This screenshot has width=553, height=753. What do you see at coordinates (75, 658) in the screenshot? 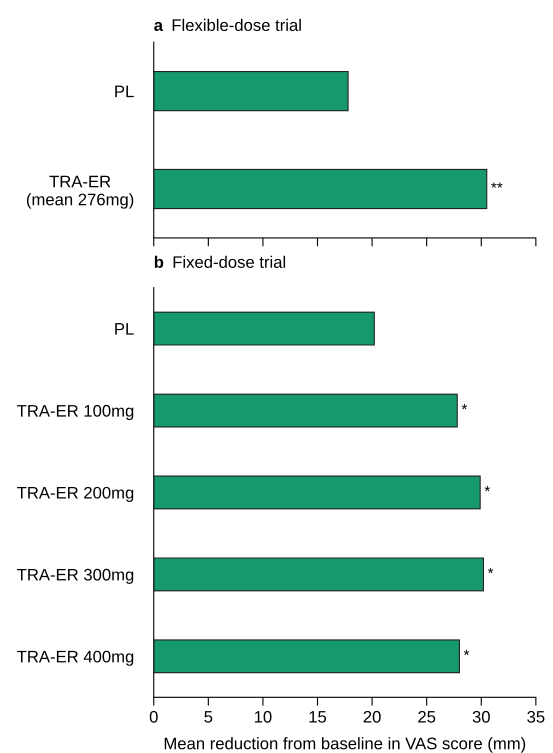
I see `y-tick-label: TRA-ER 400mg` at bounding box center [75, 658].